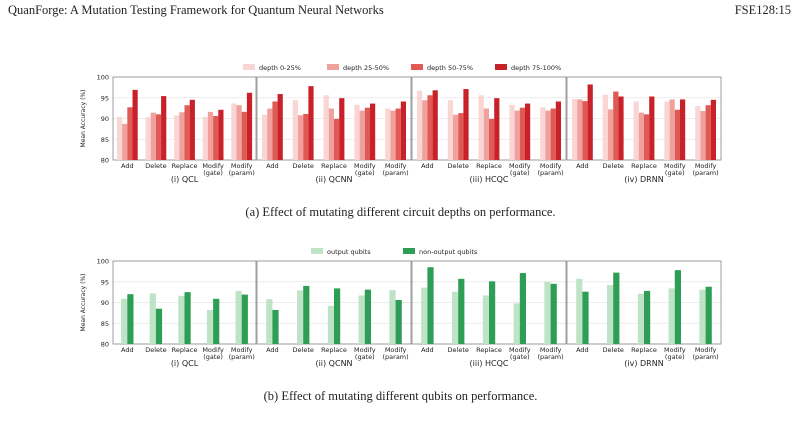 Image resolution: width=801 pixels, height=421 pixels. What do you see at coordinates (185, 363) in the screenshot?
I see `panel-title: (i) QCL` at bounding box center [185, 363].